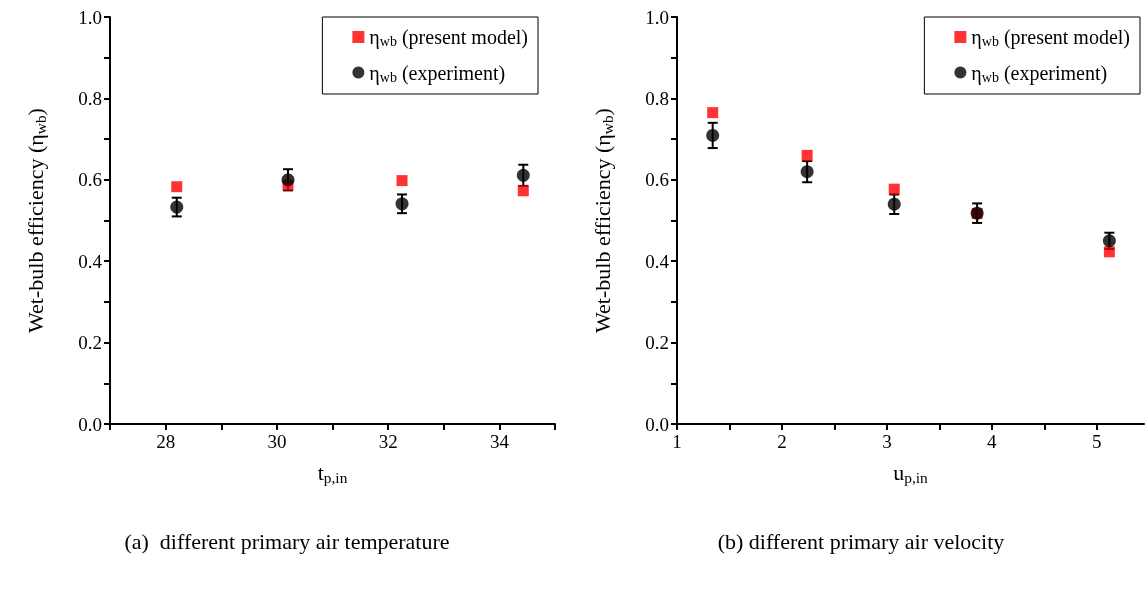 Image resolution: width=1148 pixels, height=589 pixels. I want to click on x-tick-label: 30, so click(277, 441).